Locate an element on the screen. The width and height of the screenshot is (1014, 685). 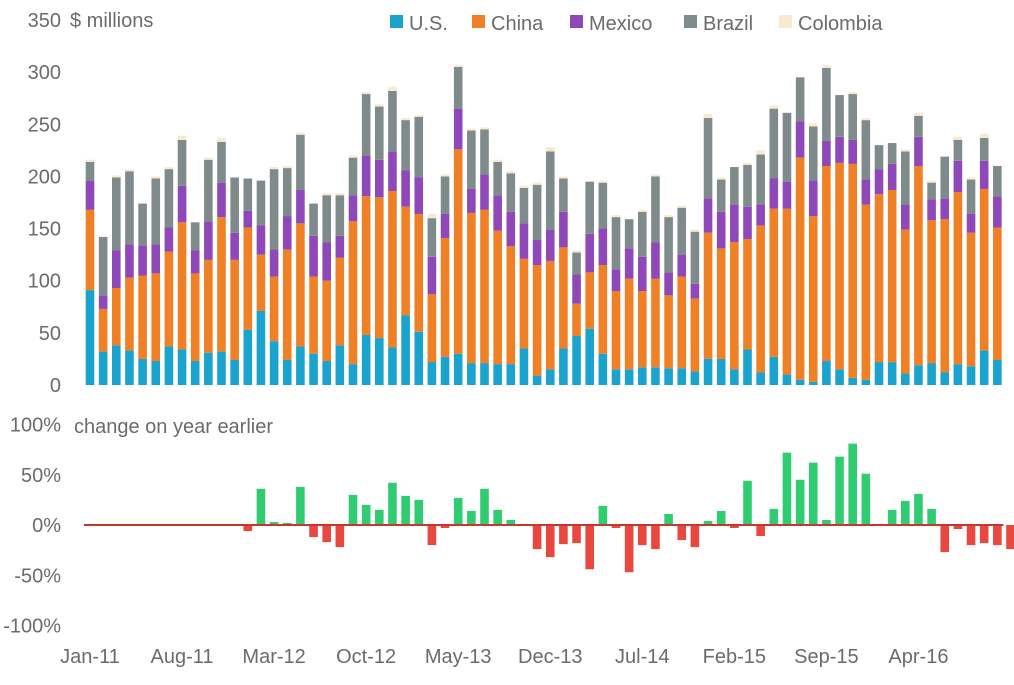
bottom-y-tick-label: 0% is located at coordinates (46, 526).